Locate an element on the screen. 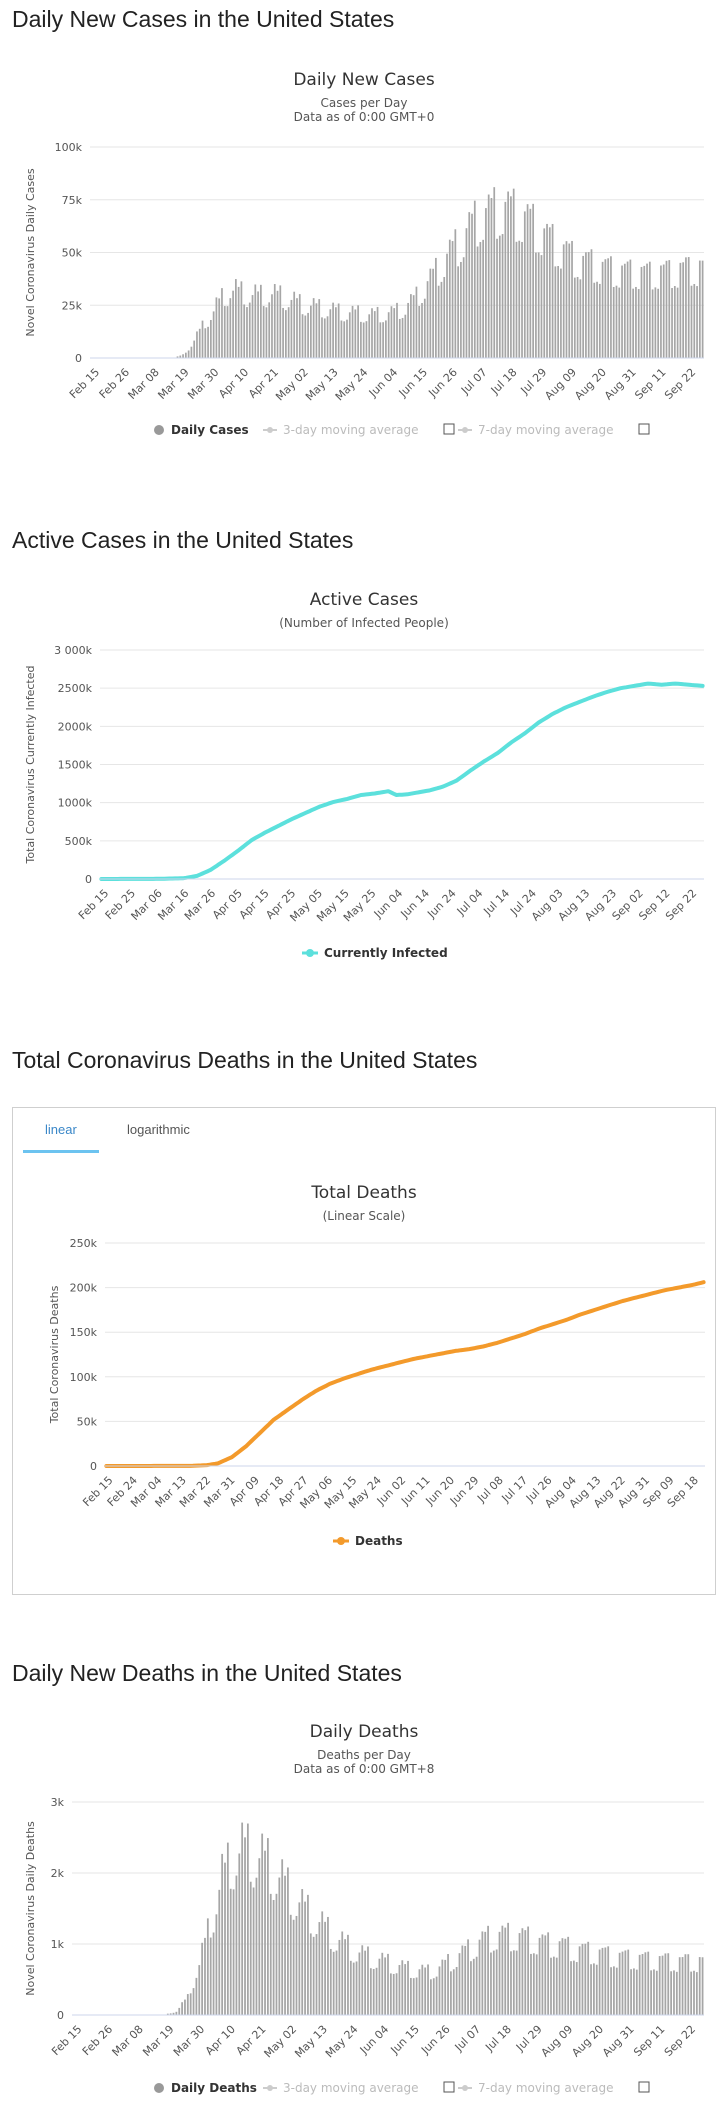  x-tick-label: Jul 08 is located at coordinates (490, 1490).